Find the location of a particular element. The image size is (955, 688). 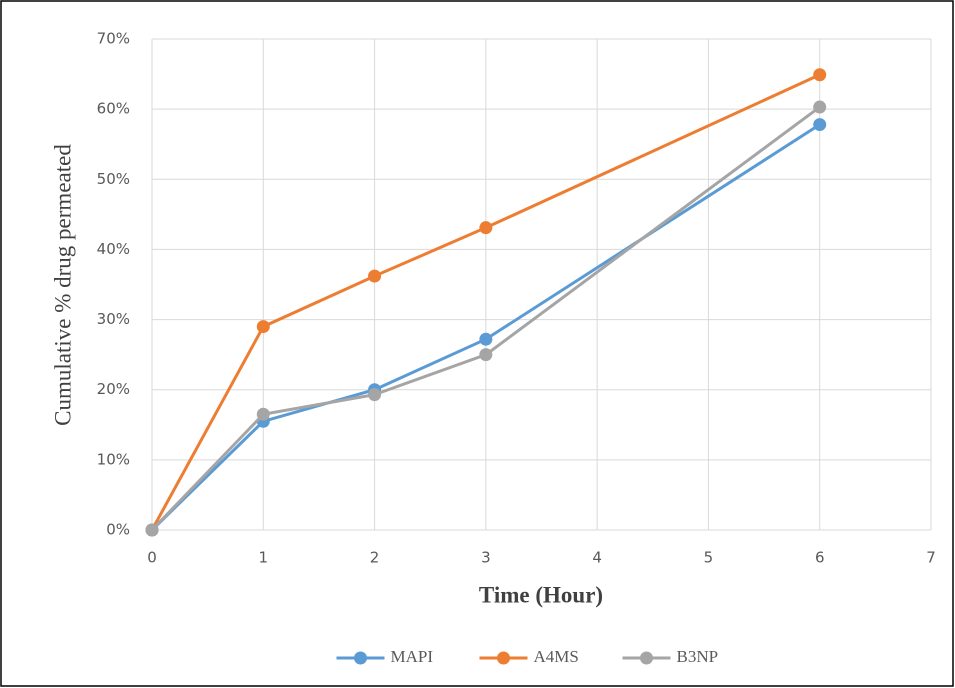

x-tick-label: 6 is located at coordinates (820, 558).